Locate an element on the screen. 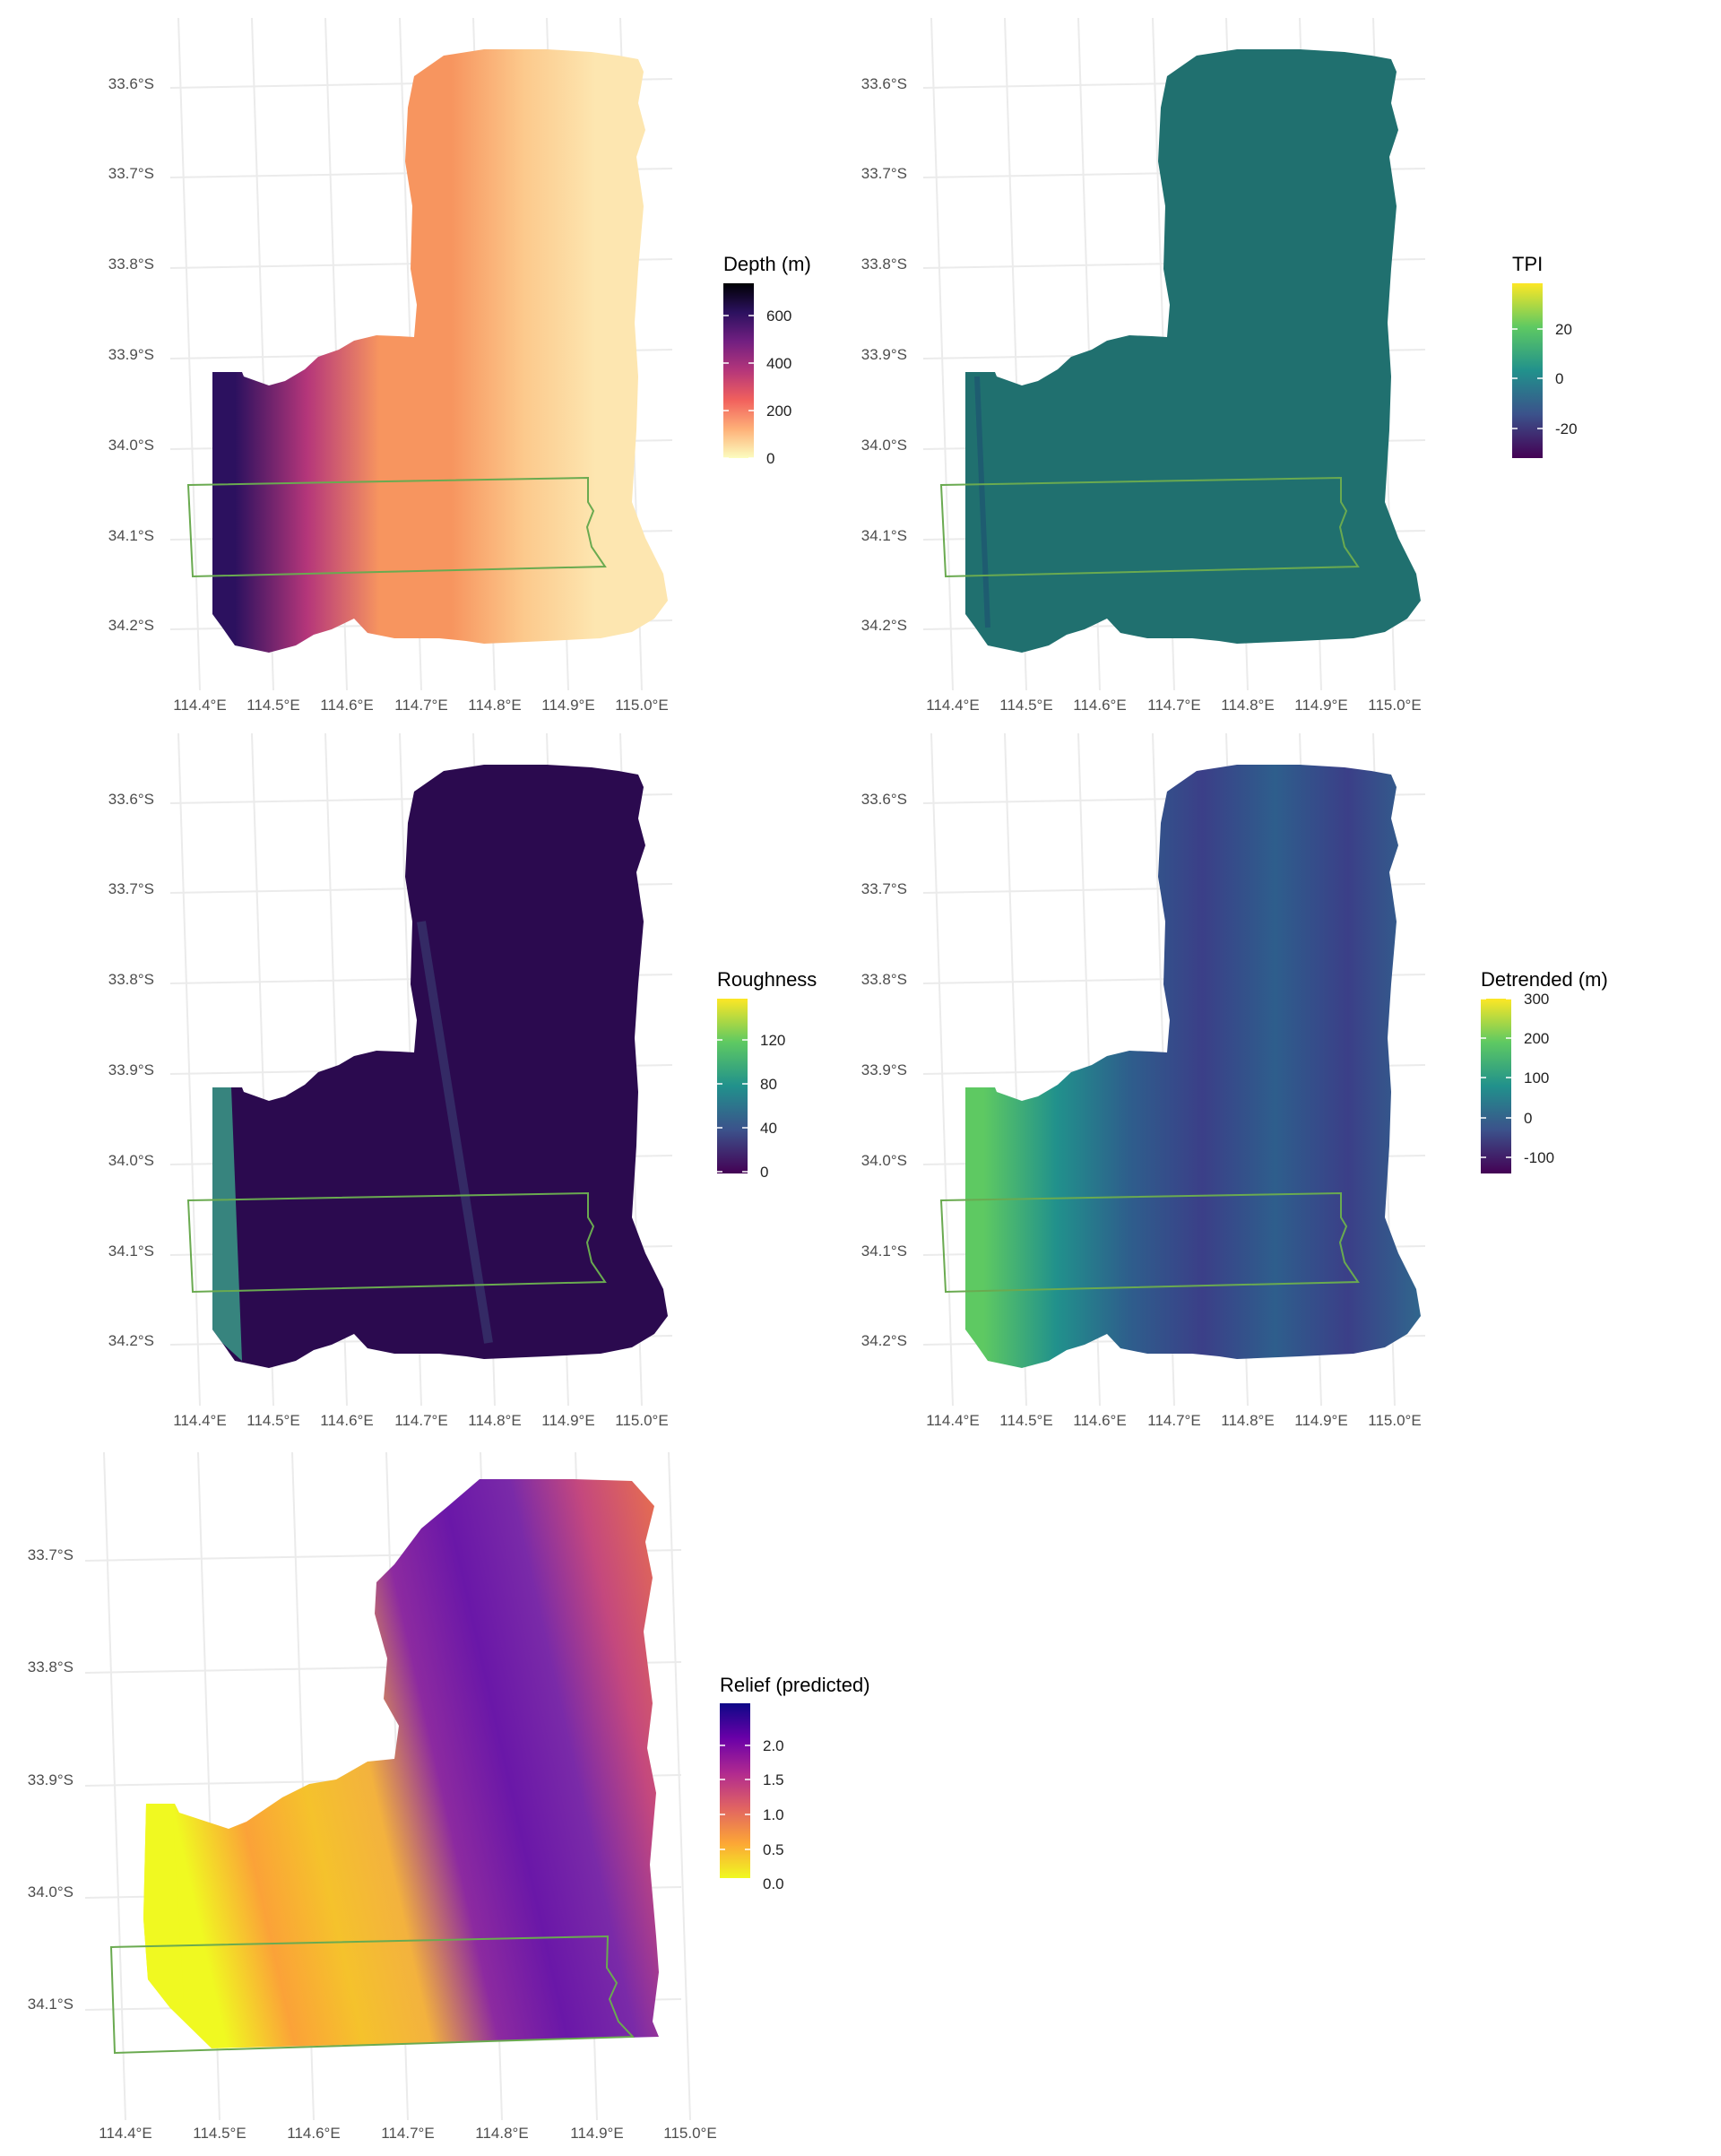  legend-title: Roughness is located at coordinates (767, 980).